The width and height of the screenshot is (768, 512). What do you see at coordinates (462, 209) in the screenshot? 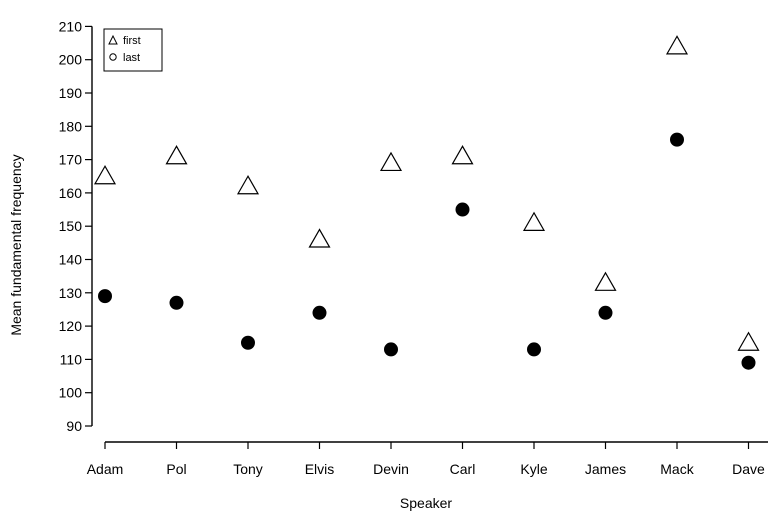
I see `point-last-carl` at bounding box center [462, 209].